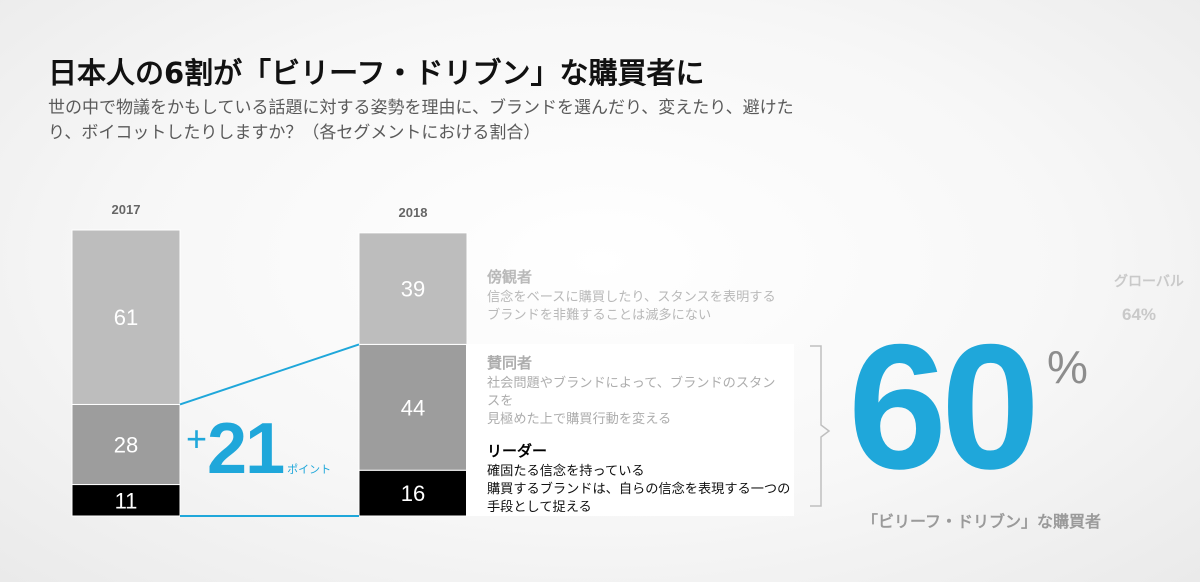 The width and height of the screenshot is (1200, 582). I want to click on value-label-2017-series-2: 61, so click(126, 317).